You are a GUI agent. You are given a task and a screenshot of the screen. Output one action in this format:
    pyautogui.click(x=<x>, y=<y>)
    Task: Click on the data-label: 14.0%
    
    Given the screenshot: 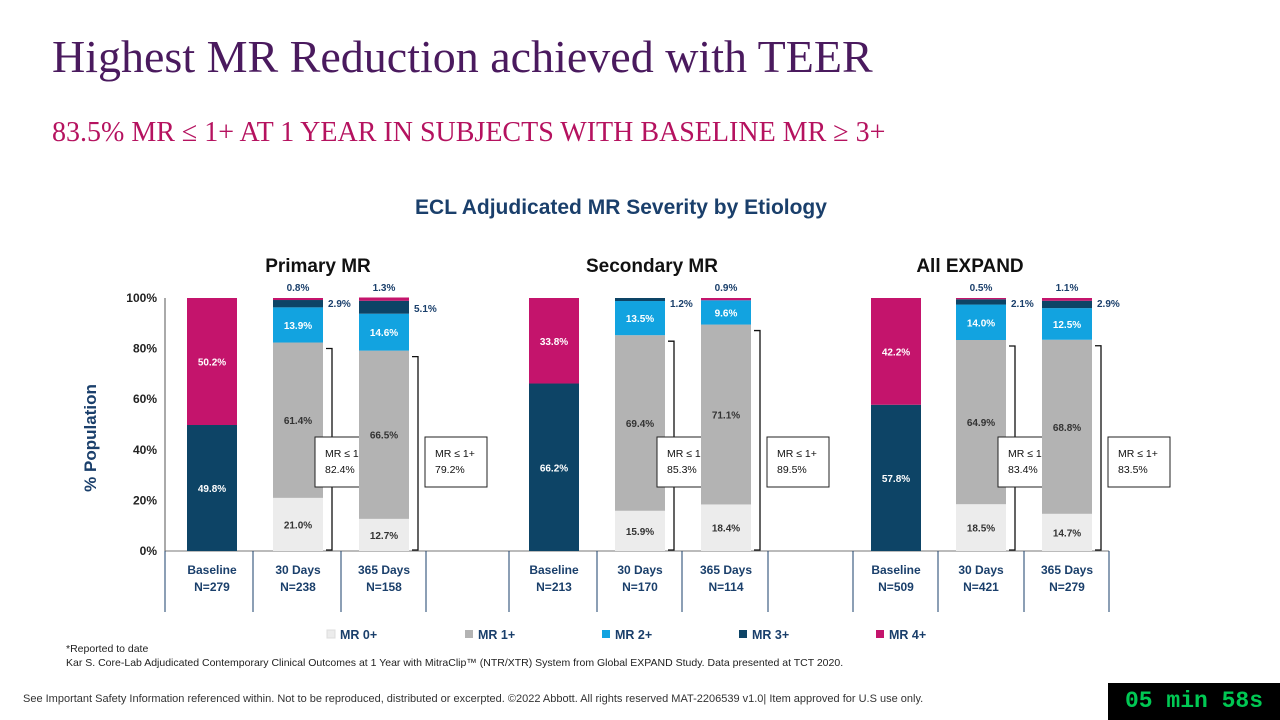 What is the action you would take?
    pyautogui.click(x=981, y=323)
    